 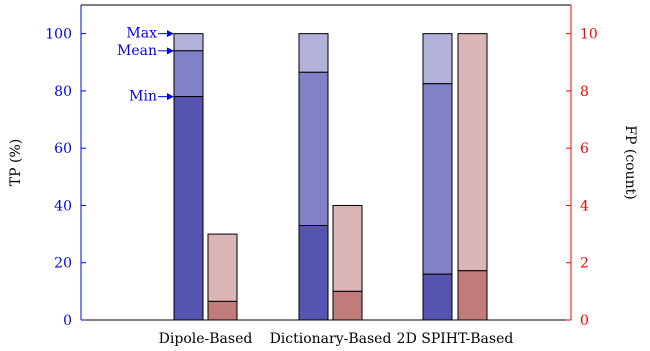 What do you see at coordinates (630, 162) in the screenshot?
I see `right-axis-title: FP (count)` at bounding box center [630, 162].